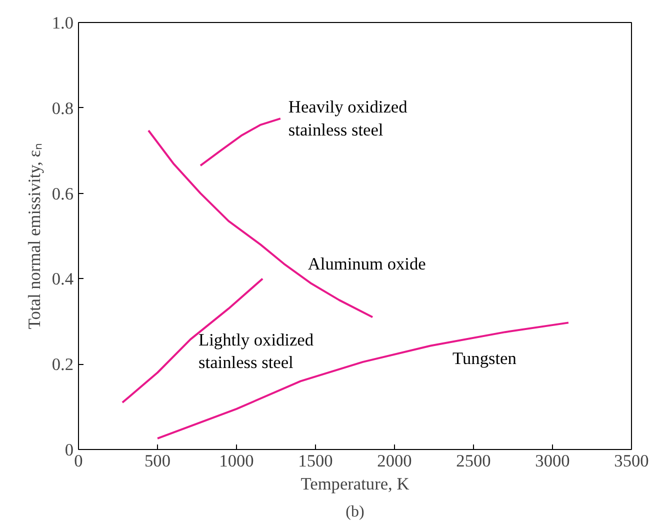 The width and height of the screenshot is (654, 525). What do you see at coordinates (63, 364) in the screenshot?
I see `y-tick-label: 0.2` at bounding box center [63, 364].